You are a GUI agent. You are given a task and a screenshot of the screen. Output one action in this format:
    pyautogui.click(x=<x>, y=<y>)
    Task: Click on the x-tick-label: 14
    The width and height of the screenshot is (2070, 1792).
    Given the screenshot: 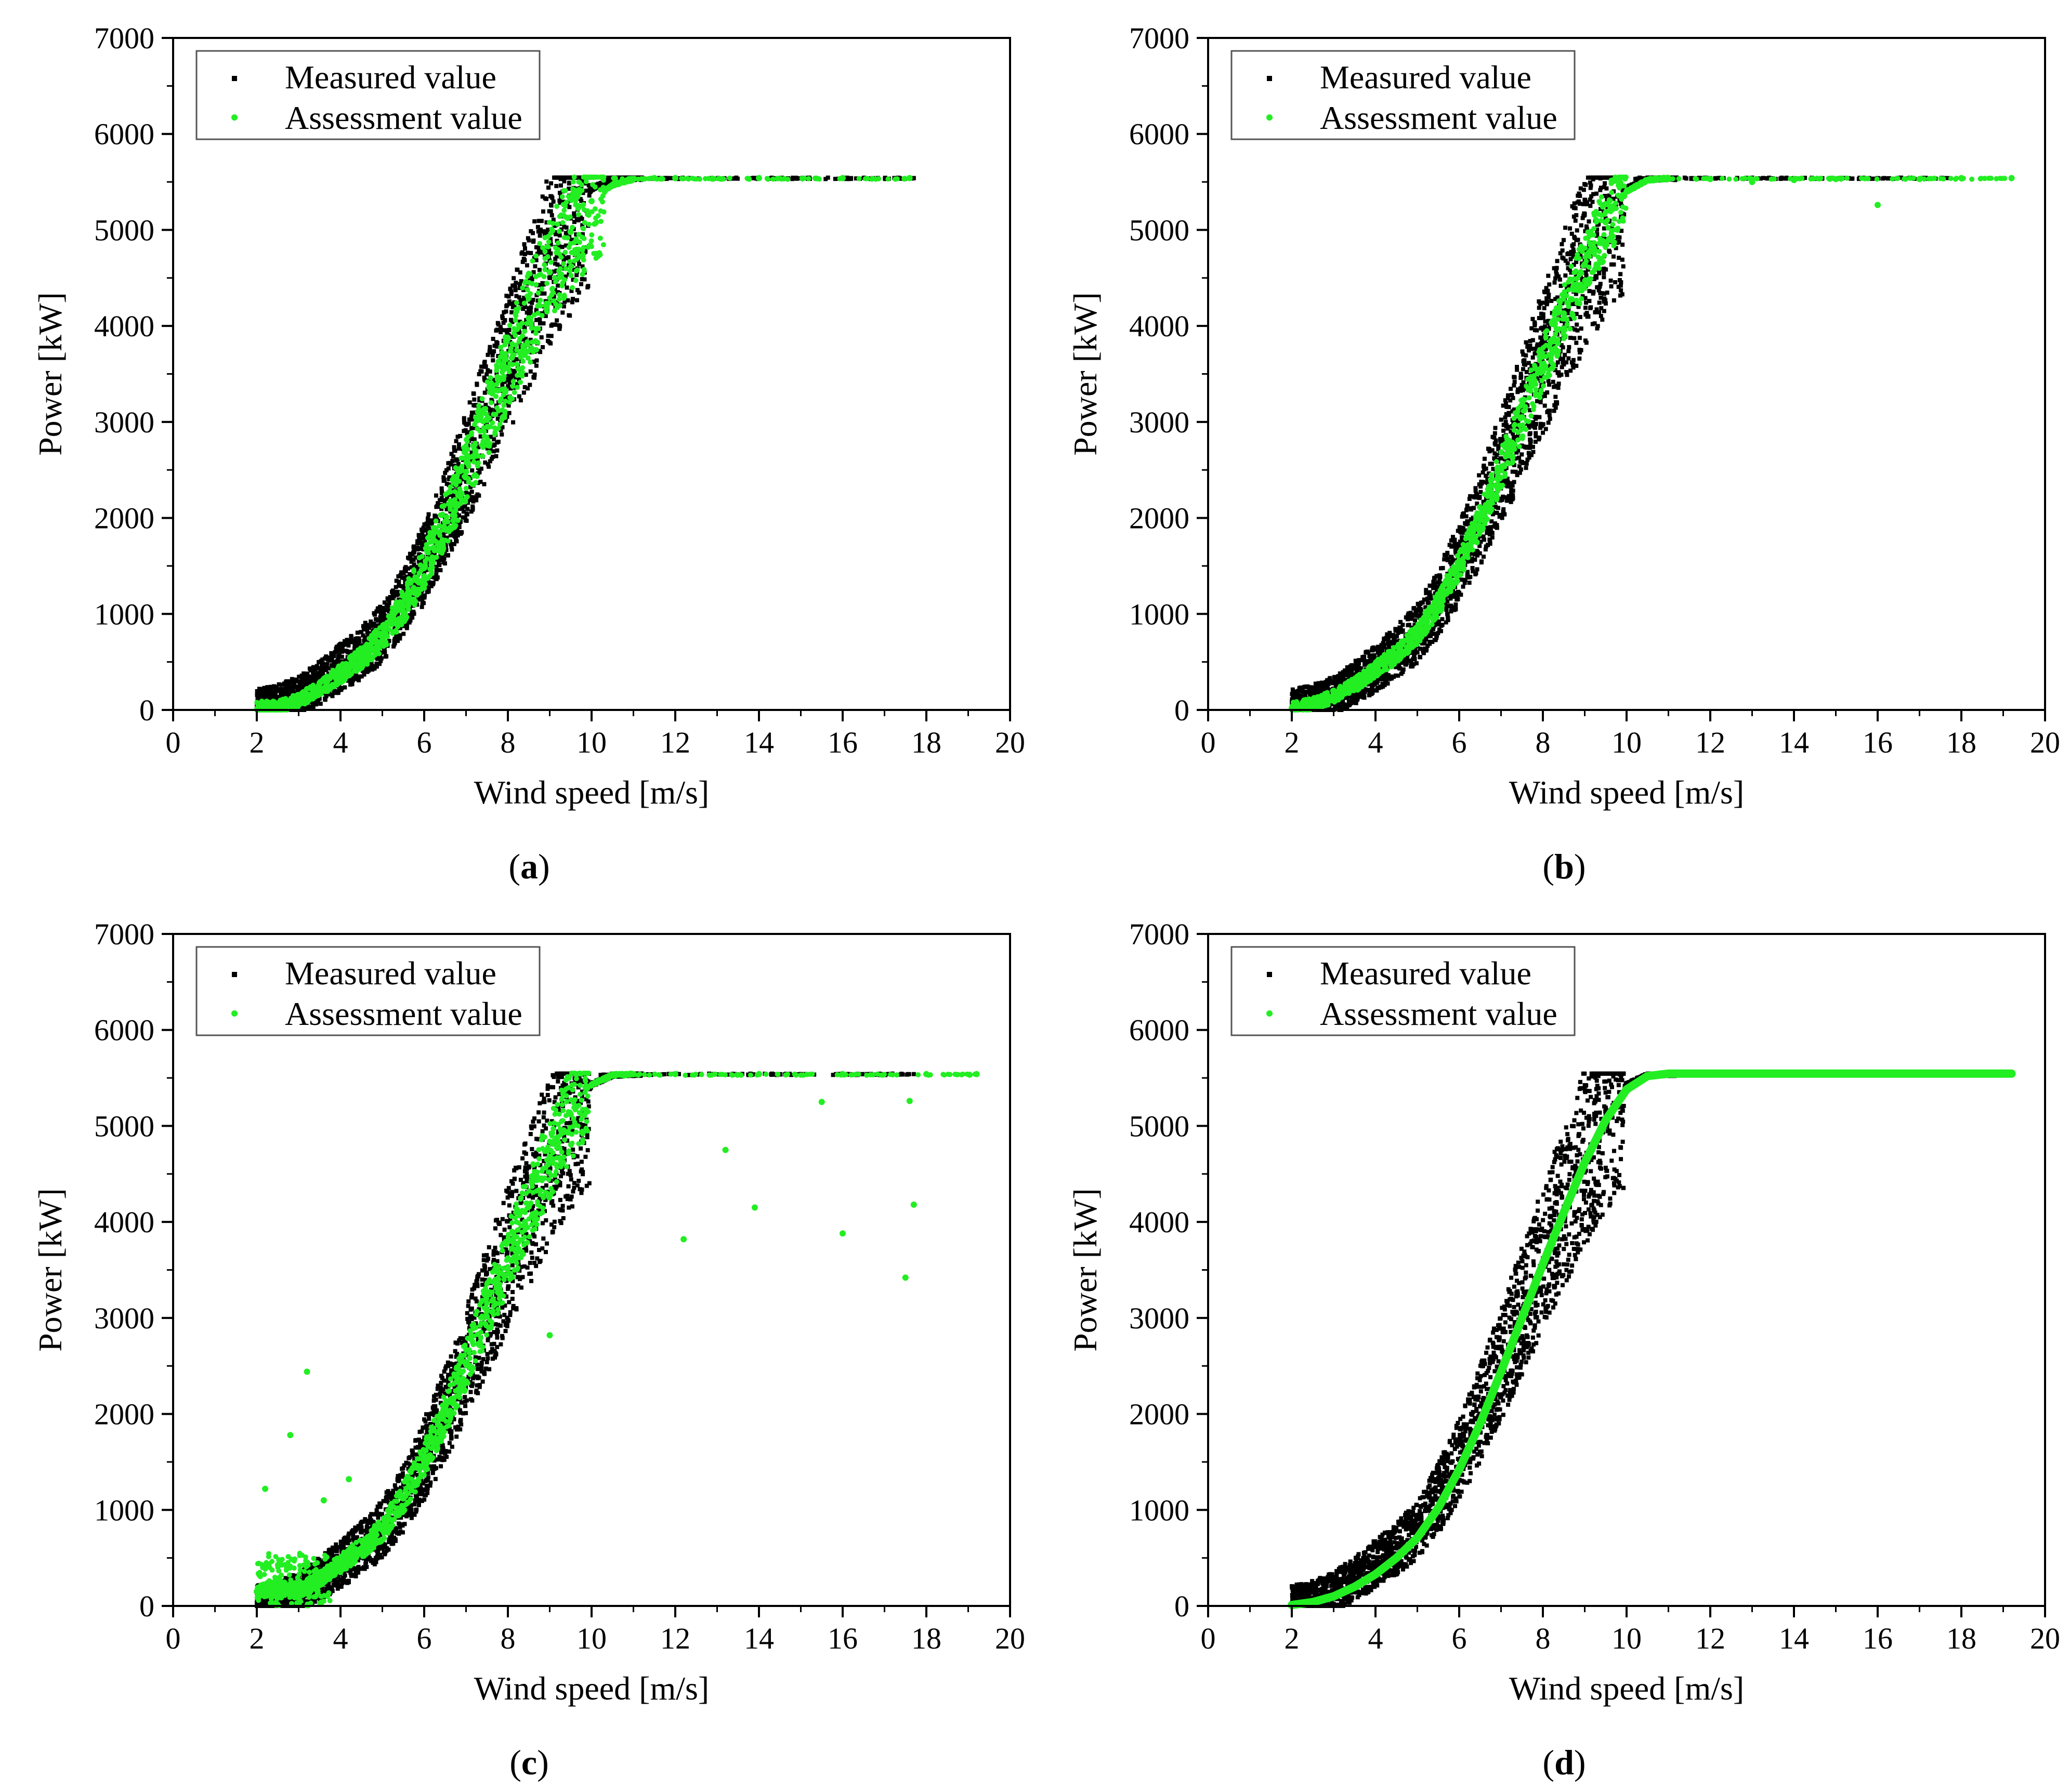 What is the action you would take?
    pyautogui.click(x=759, y=742)
    